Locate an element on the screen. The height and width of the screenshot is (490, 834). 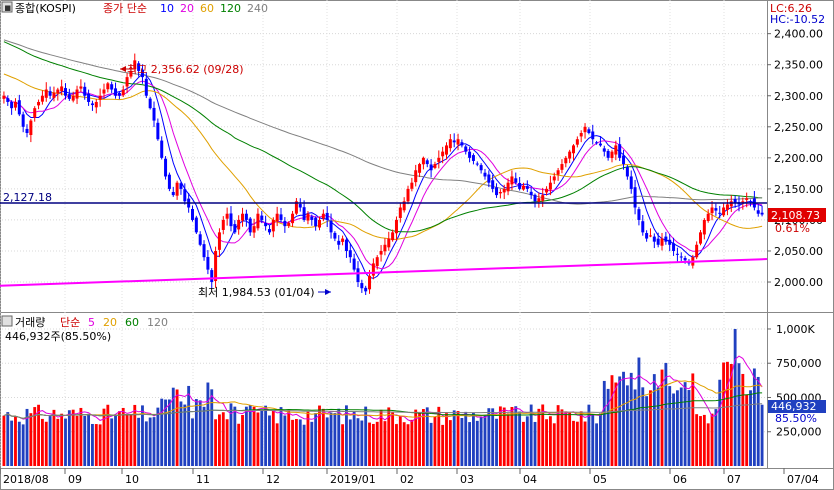
x-tick-label: 07/04 is located at coordinates (803, 479).